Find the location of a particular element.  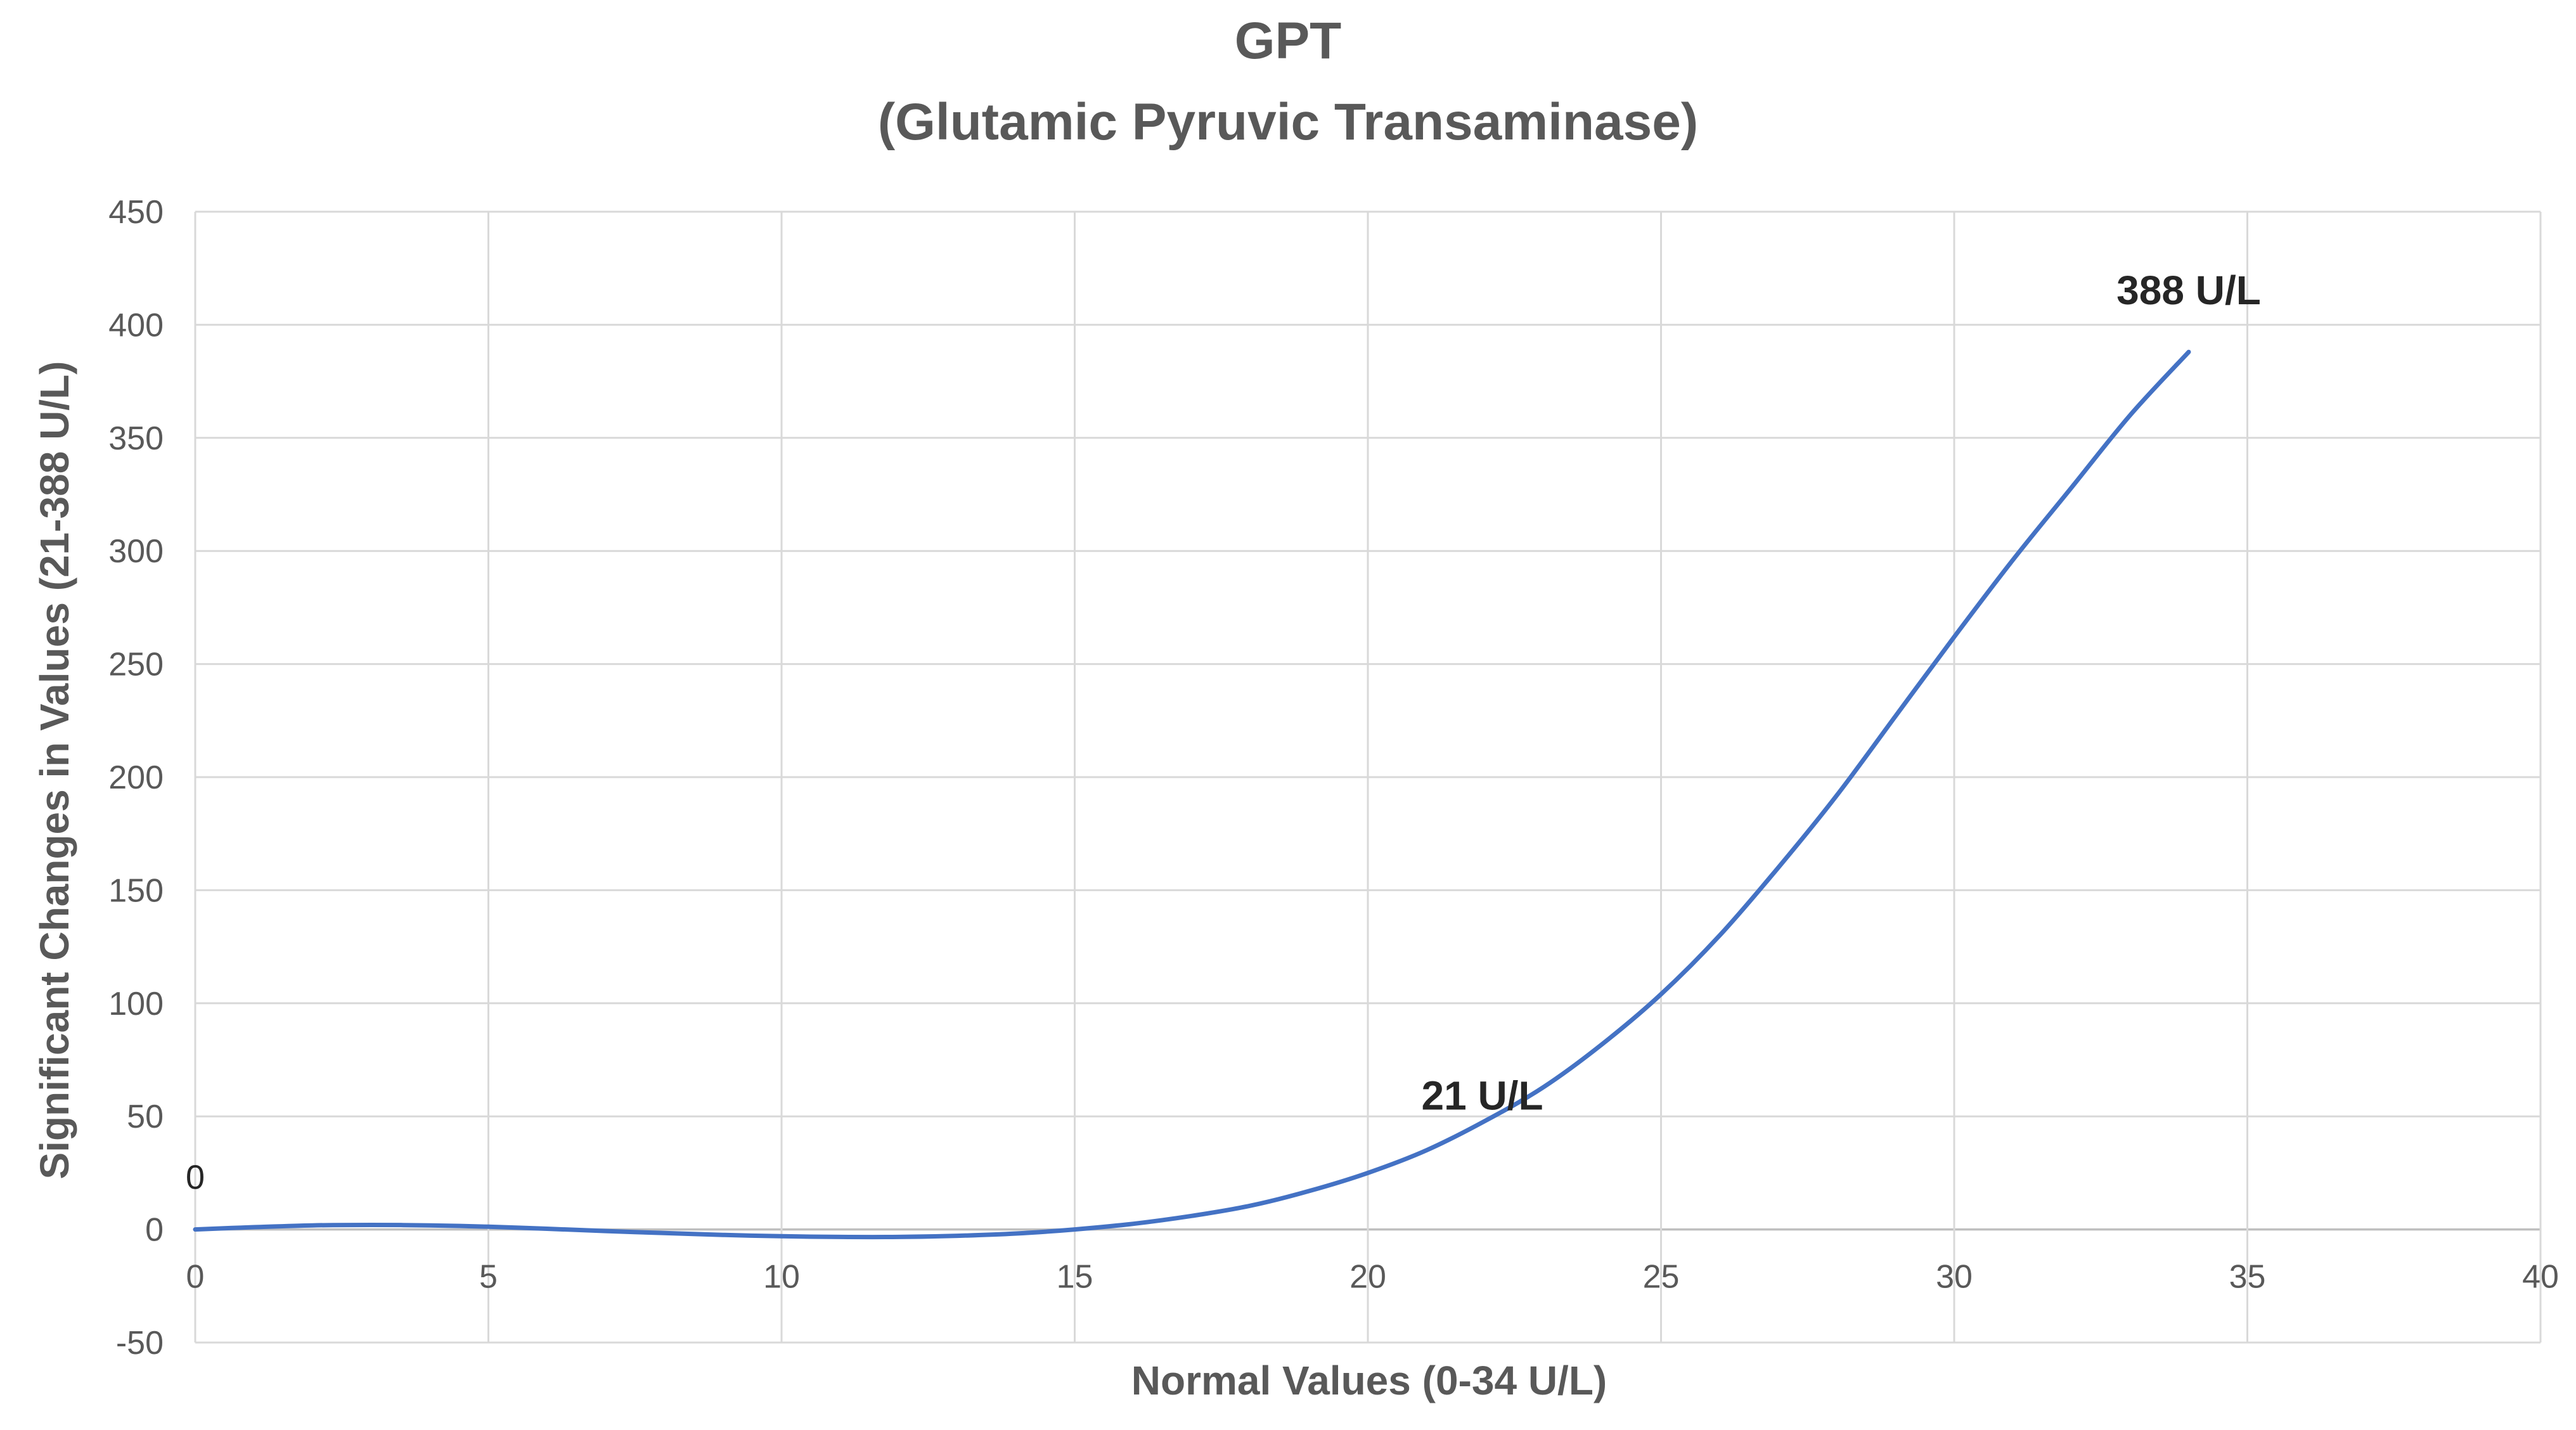

chart-subtitle: (Glutamic Pyruvic Transaminase) is located at coordinates (1288, 122).